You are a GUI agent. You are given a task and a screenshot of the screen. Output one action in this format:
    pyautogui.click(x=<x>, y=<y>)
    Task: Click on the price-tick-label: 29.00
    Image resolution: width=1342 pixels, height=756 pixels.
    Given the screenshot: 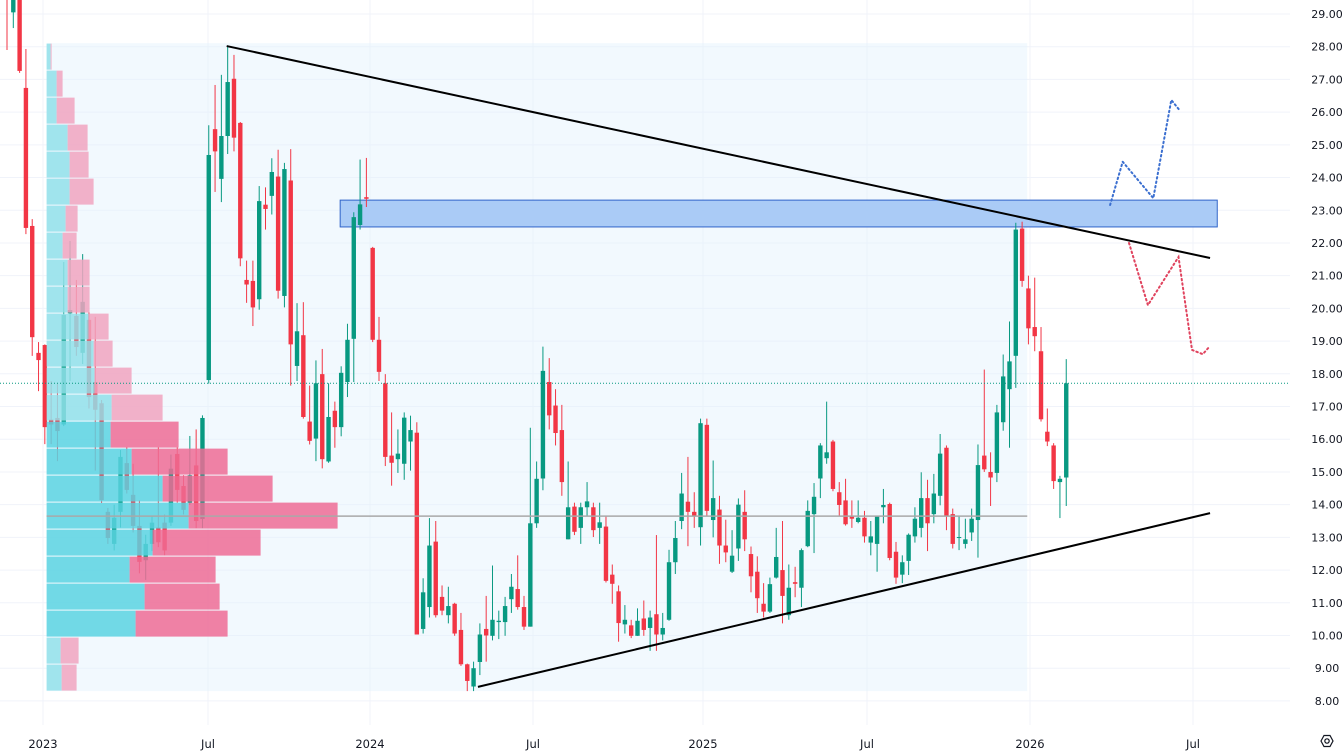 What is the action you would take?
    pyautogui.click(x=1326, y=14)
    